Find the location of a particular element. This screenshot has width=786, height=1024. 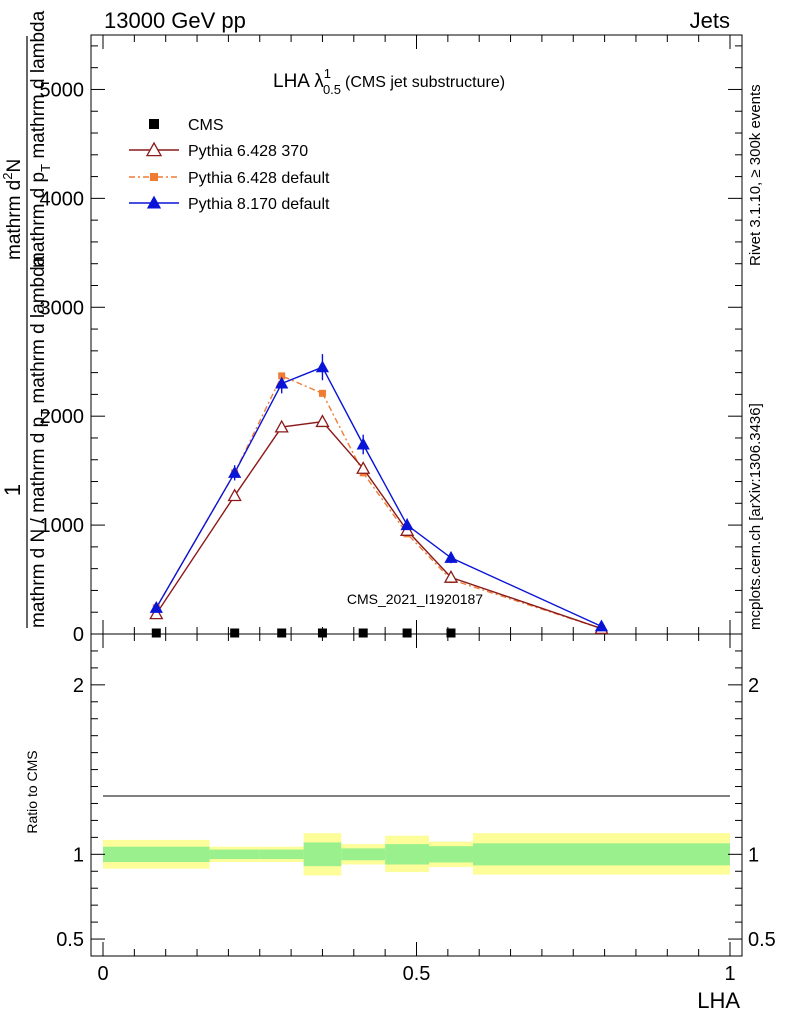

ratio-y-tick-label: 1 is located at coordinates (78, 855).